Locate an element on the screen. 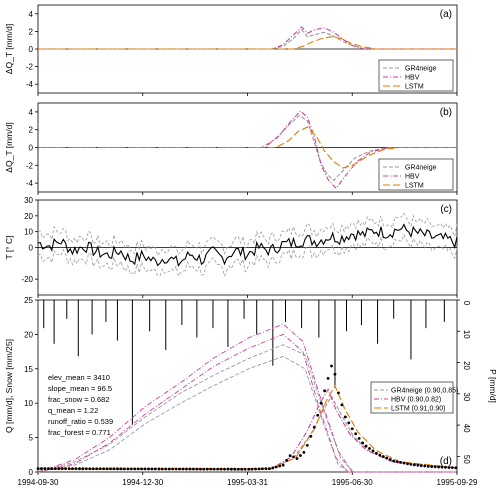  y-tick-label: 0 is located at coordinates (31, 148).